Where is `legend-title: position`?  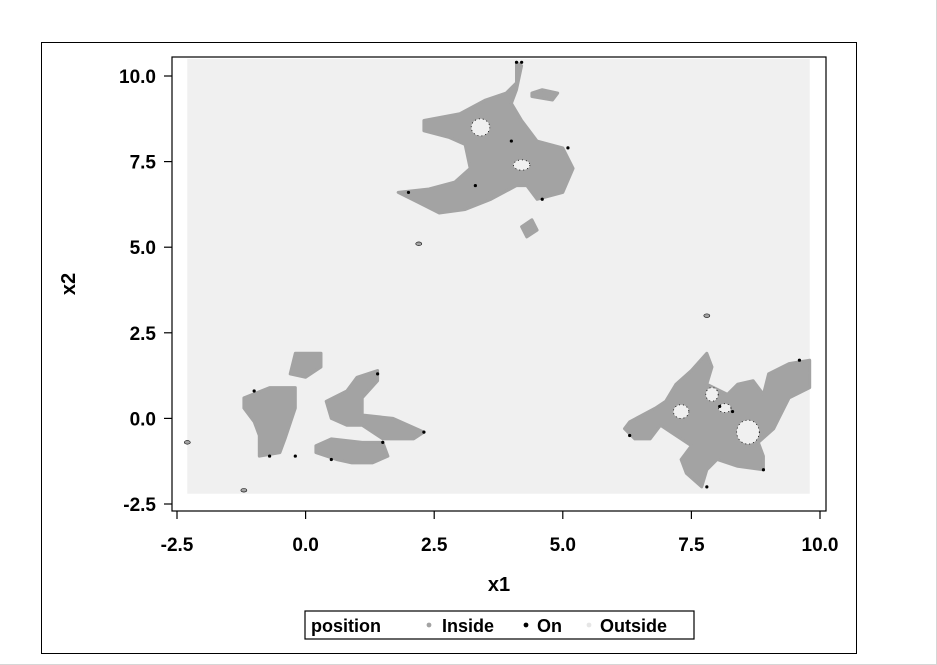
legend-title: position is located at coordinates (346, 626).